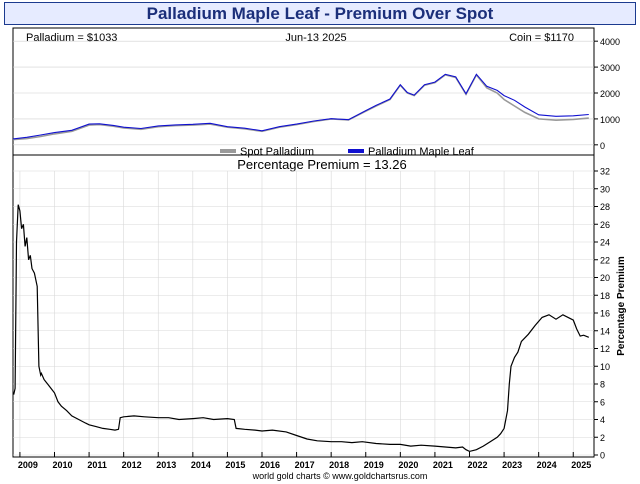  Describe the element at coordinates (602, 420) in the screenshot. I see `premium-y-tick-label: 4` at that location.